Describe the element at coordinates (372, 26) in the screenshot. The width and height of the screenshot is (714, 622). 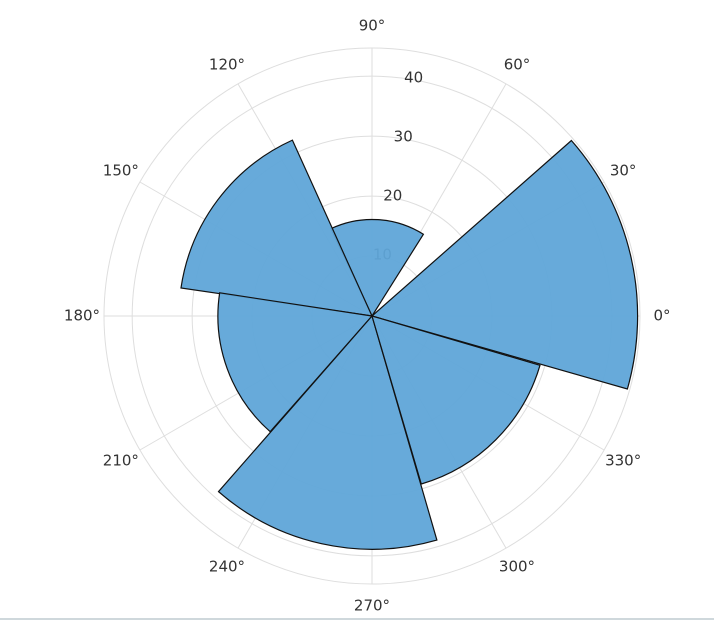
I see `theta-tick-label: 90°` at that location.